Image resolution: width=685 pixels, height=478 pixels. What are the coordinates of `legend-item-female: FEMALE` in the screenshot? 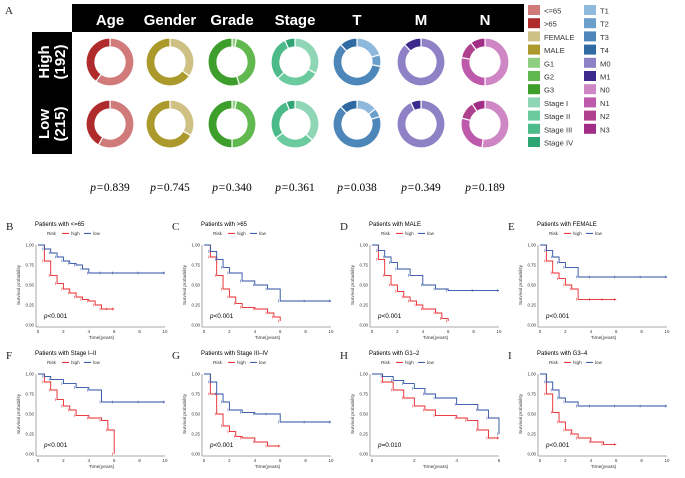 It's located at (551, 36).